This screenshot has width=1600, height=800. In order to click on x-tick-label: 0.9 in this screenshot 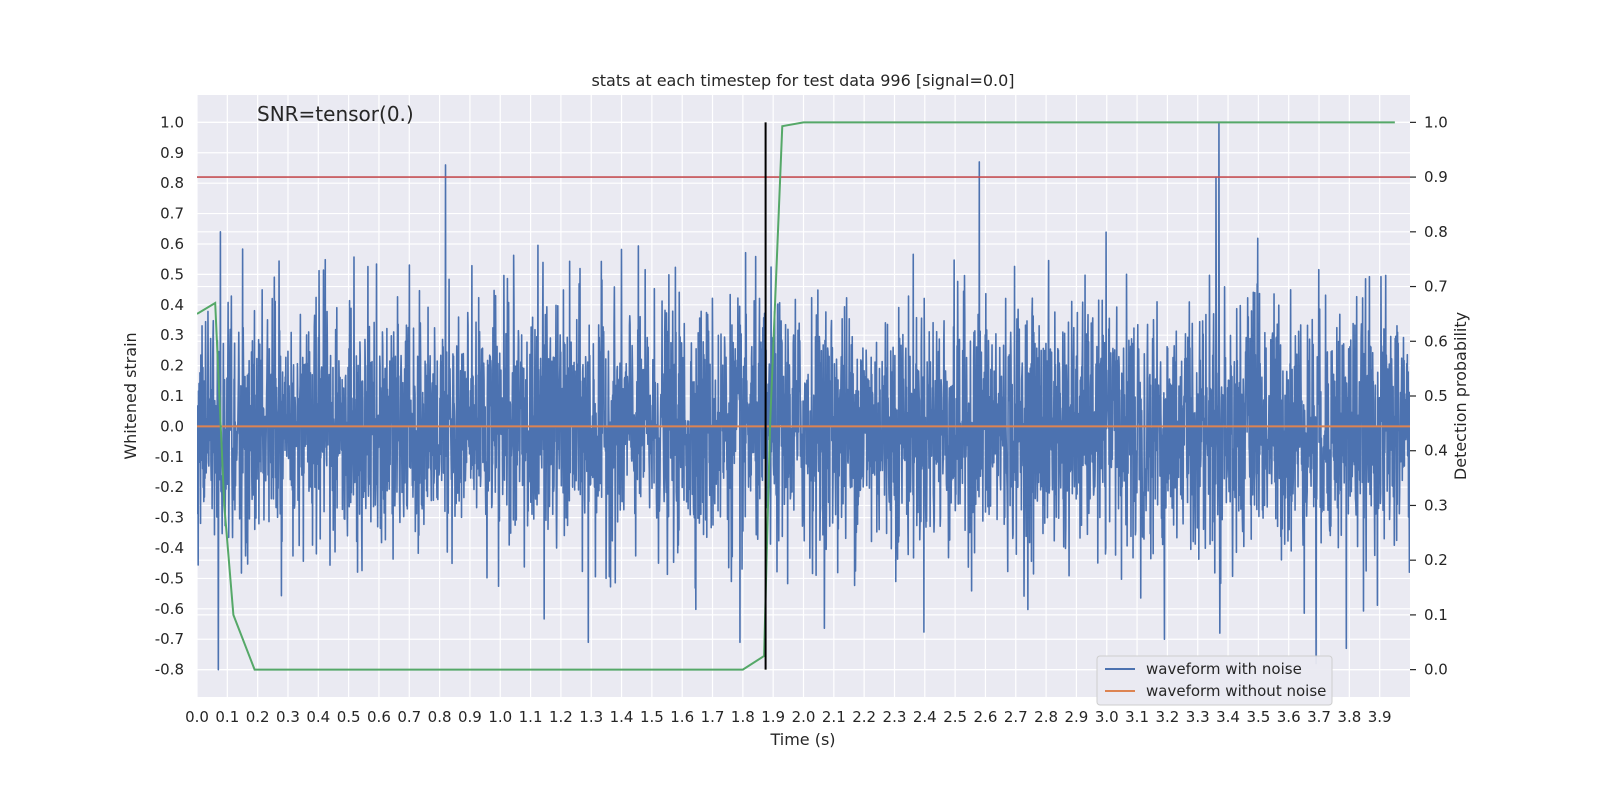, I will do `click(470, 717)`.